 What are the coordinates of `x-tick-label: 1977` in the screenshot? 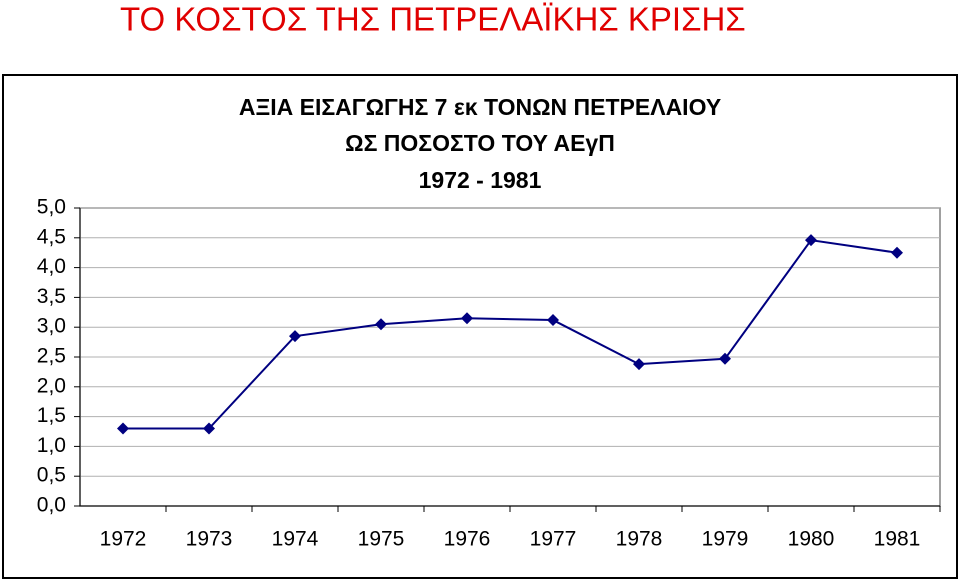 It's located at (553, 539).